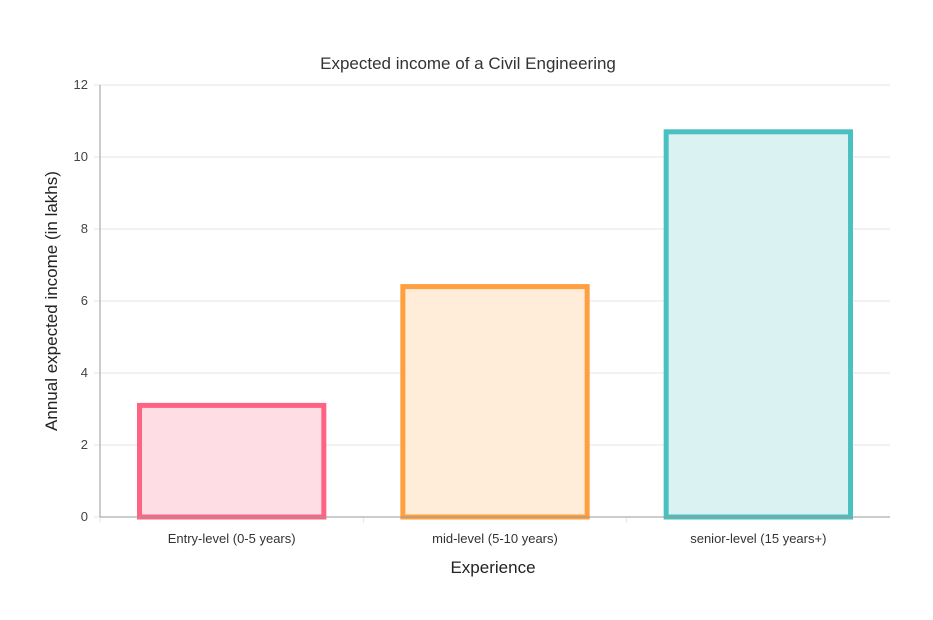  Describe the element at coordinates (492, 567) in the screenshot. I see `x-axis-label: Experience` at that location.